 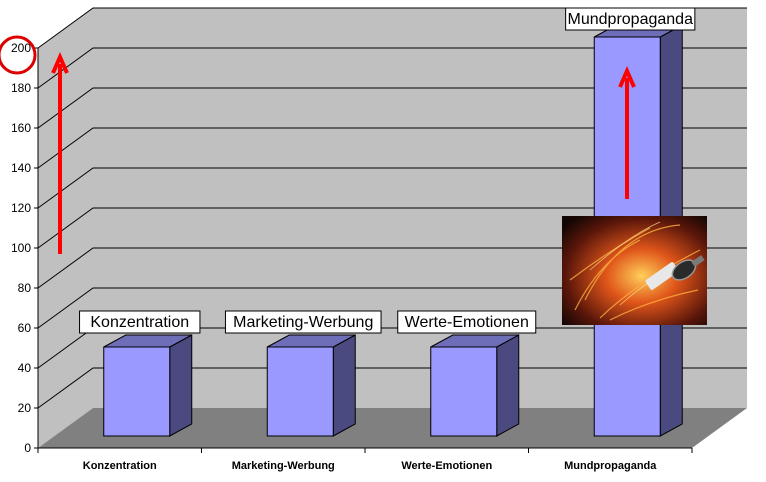 What do you see at coordinates (120, 466) in the screenshot?
I see `x-tick-label: Konzentration` at bounding box center [120, 466].